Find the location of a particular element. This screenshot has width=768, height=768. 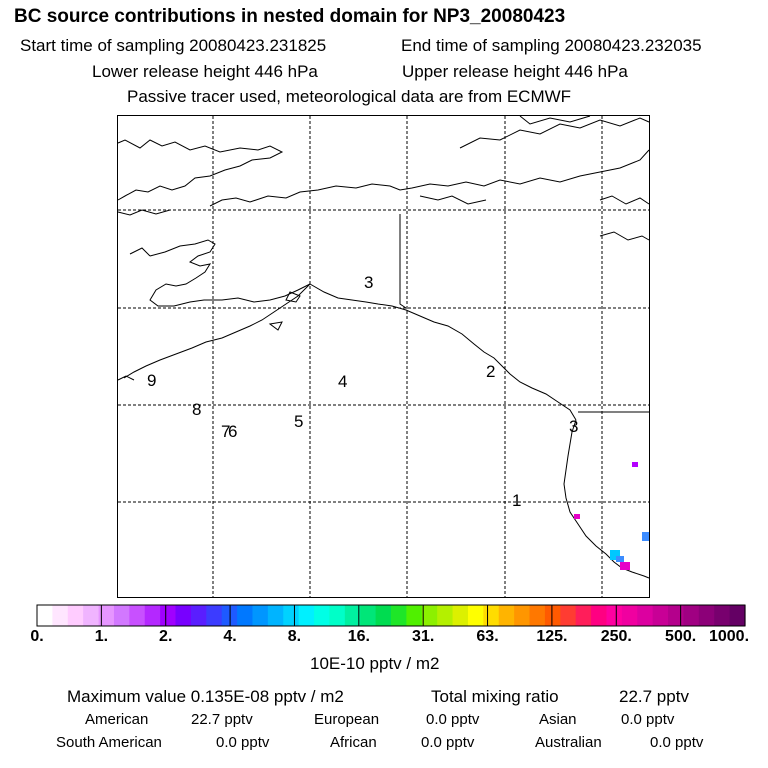

coastline-siberia is located at coordinates (200, 170).